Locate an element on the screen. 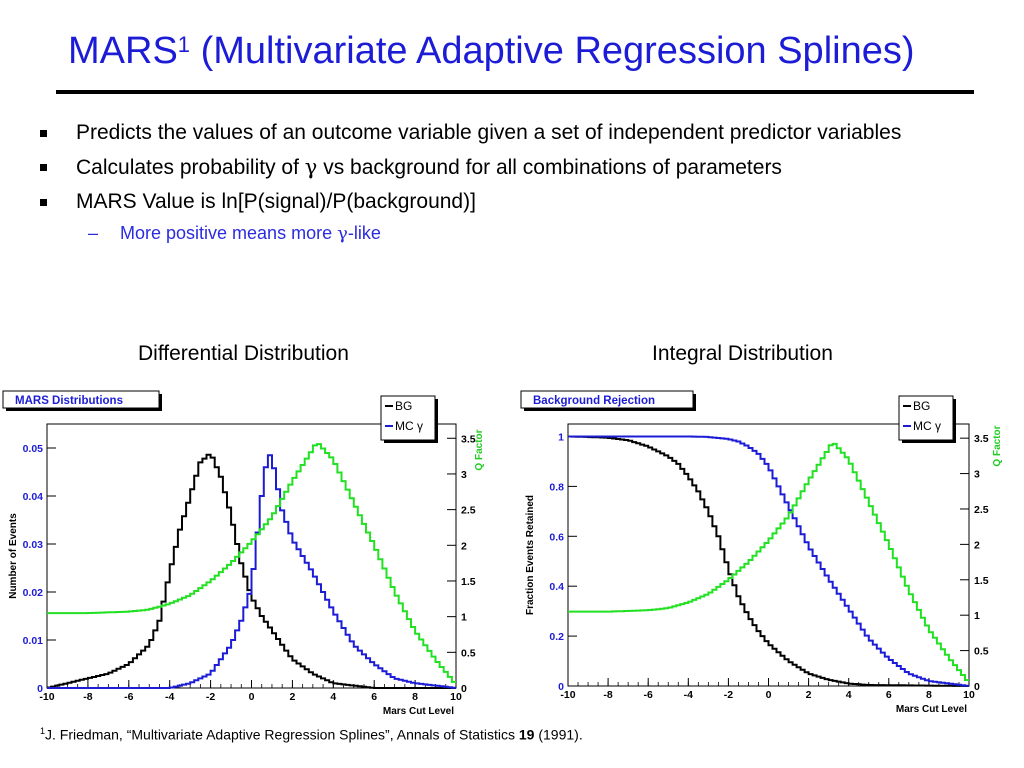 The height and width of the screenshot is (768, 1024). sub-bullet-item: – More positive means more γ-like is located at coordinates (234, 233).